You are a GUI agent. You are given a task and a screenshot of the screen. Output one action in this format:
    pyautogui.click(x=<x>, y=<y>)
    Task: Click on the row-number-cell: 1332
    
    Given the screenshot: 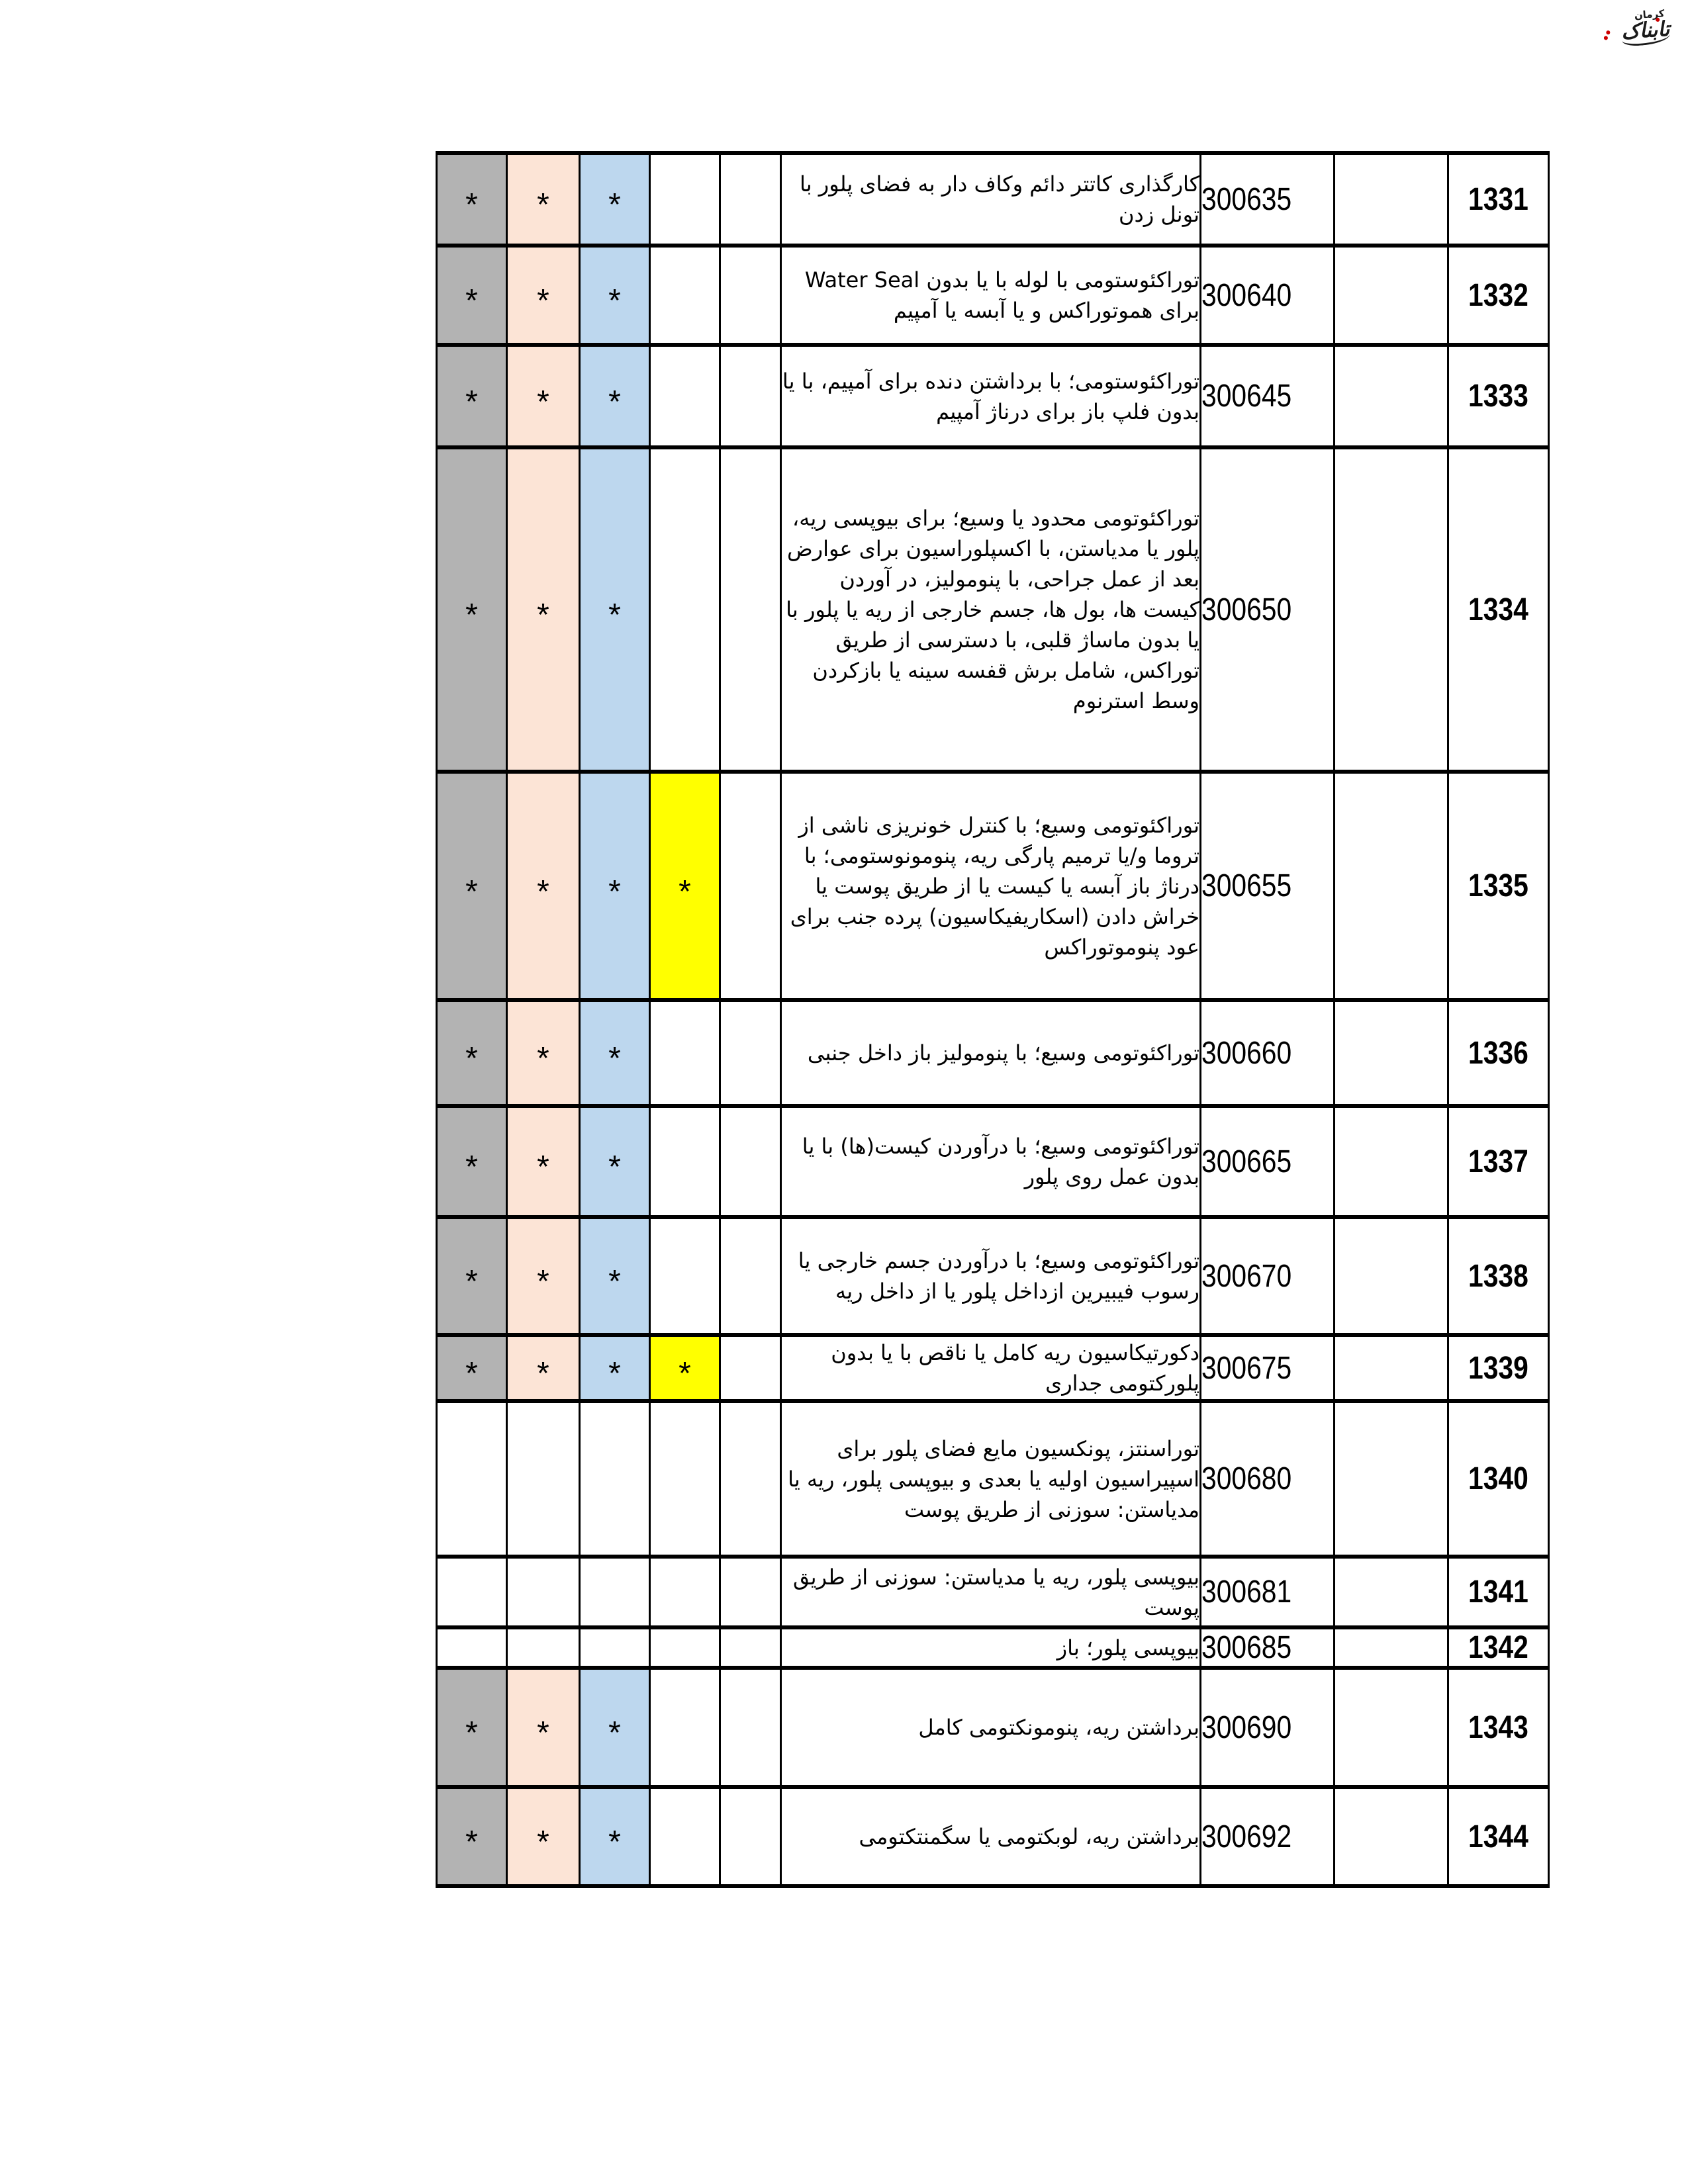 What is the action you would take?
    pyautogui.click(x=1498, y=295)
    